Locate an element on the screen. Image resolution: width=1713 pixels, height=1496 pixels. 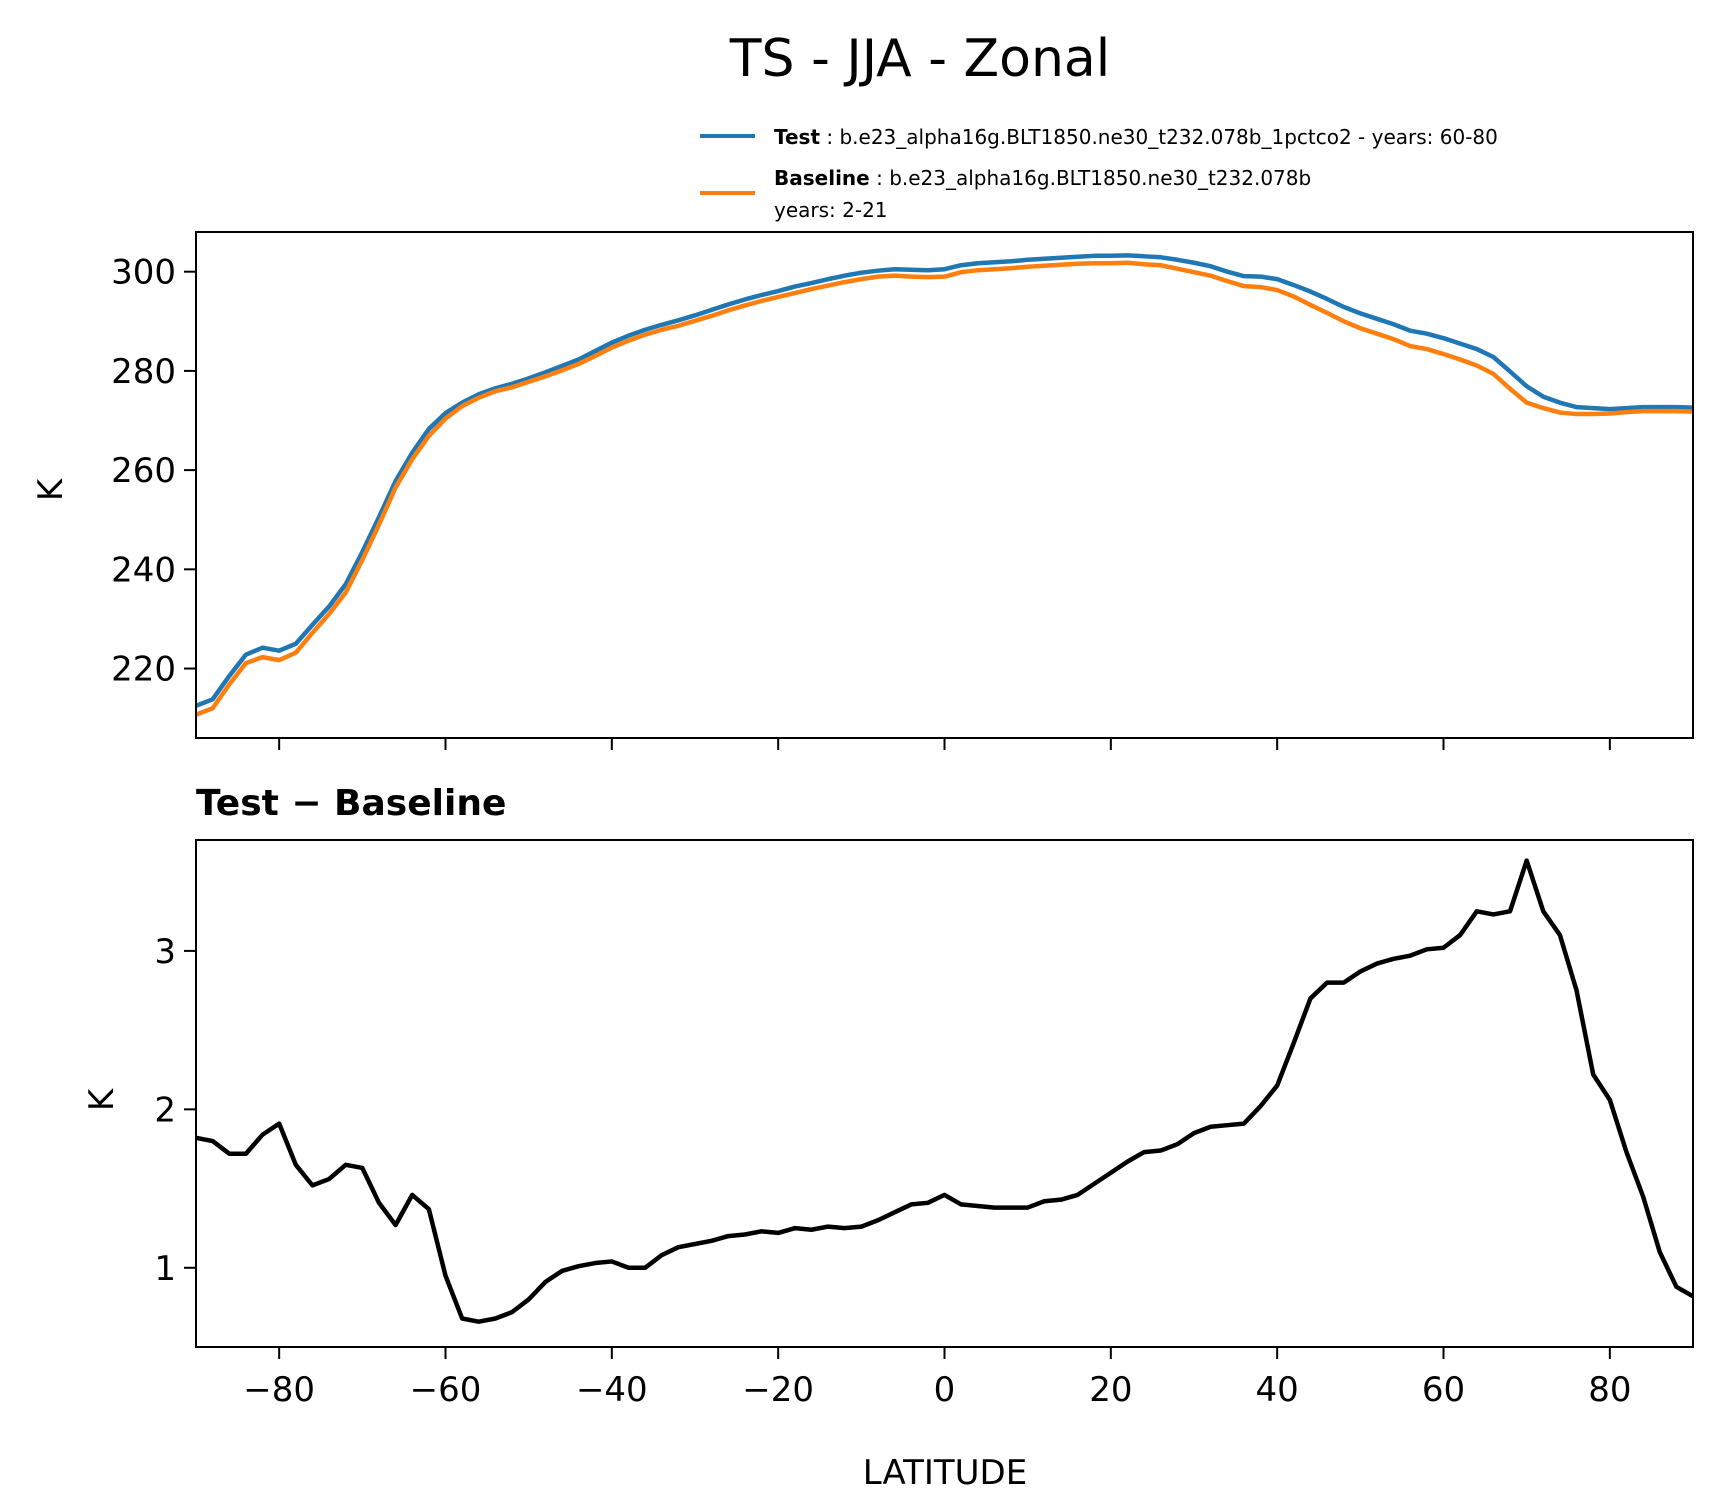
legend-test-label: Test is located at coordinates (797, 137).